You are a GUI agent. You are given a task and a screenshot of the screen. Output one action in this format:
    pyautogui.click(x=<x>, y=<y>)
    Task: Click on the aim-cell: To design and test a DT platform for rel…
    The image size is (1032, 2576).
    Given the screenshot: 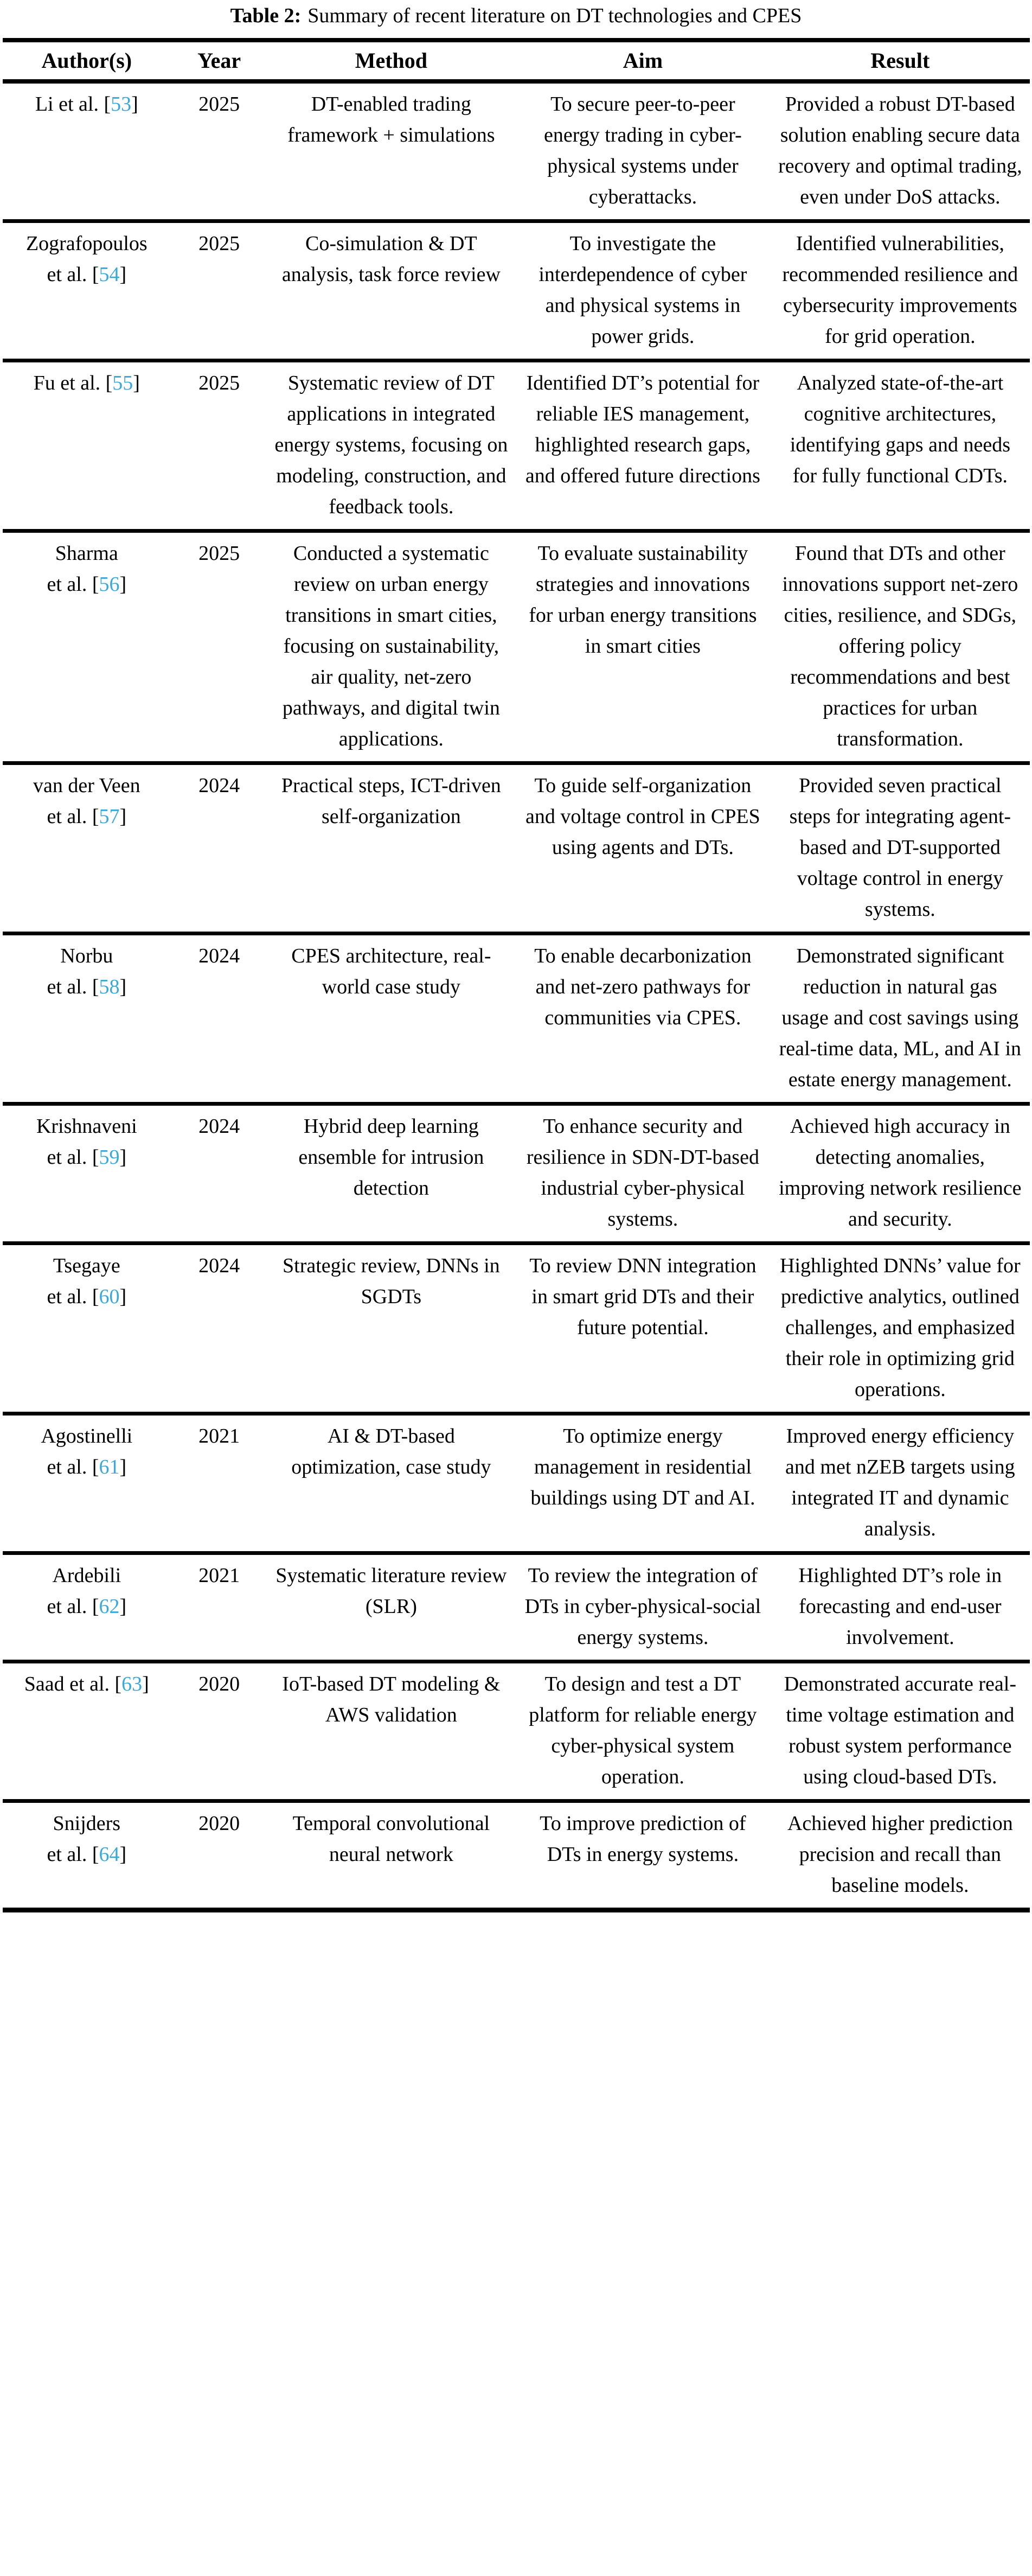 What is the action you would take?
    pyautogui.click(x=643, y=1730)
    